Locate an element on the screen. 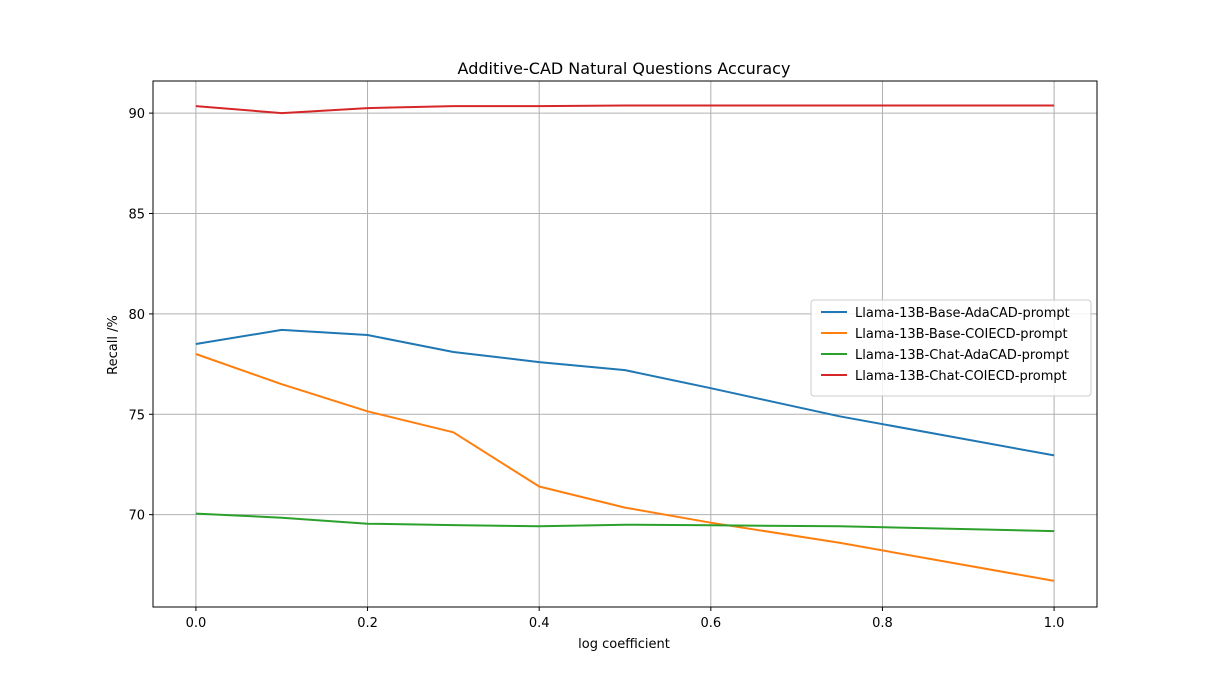 This screenshot has height=682, width=1219. x-tick-label: 0.0 is located at coordinates (196, 623).